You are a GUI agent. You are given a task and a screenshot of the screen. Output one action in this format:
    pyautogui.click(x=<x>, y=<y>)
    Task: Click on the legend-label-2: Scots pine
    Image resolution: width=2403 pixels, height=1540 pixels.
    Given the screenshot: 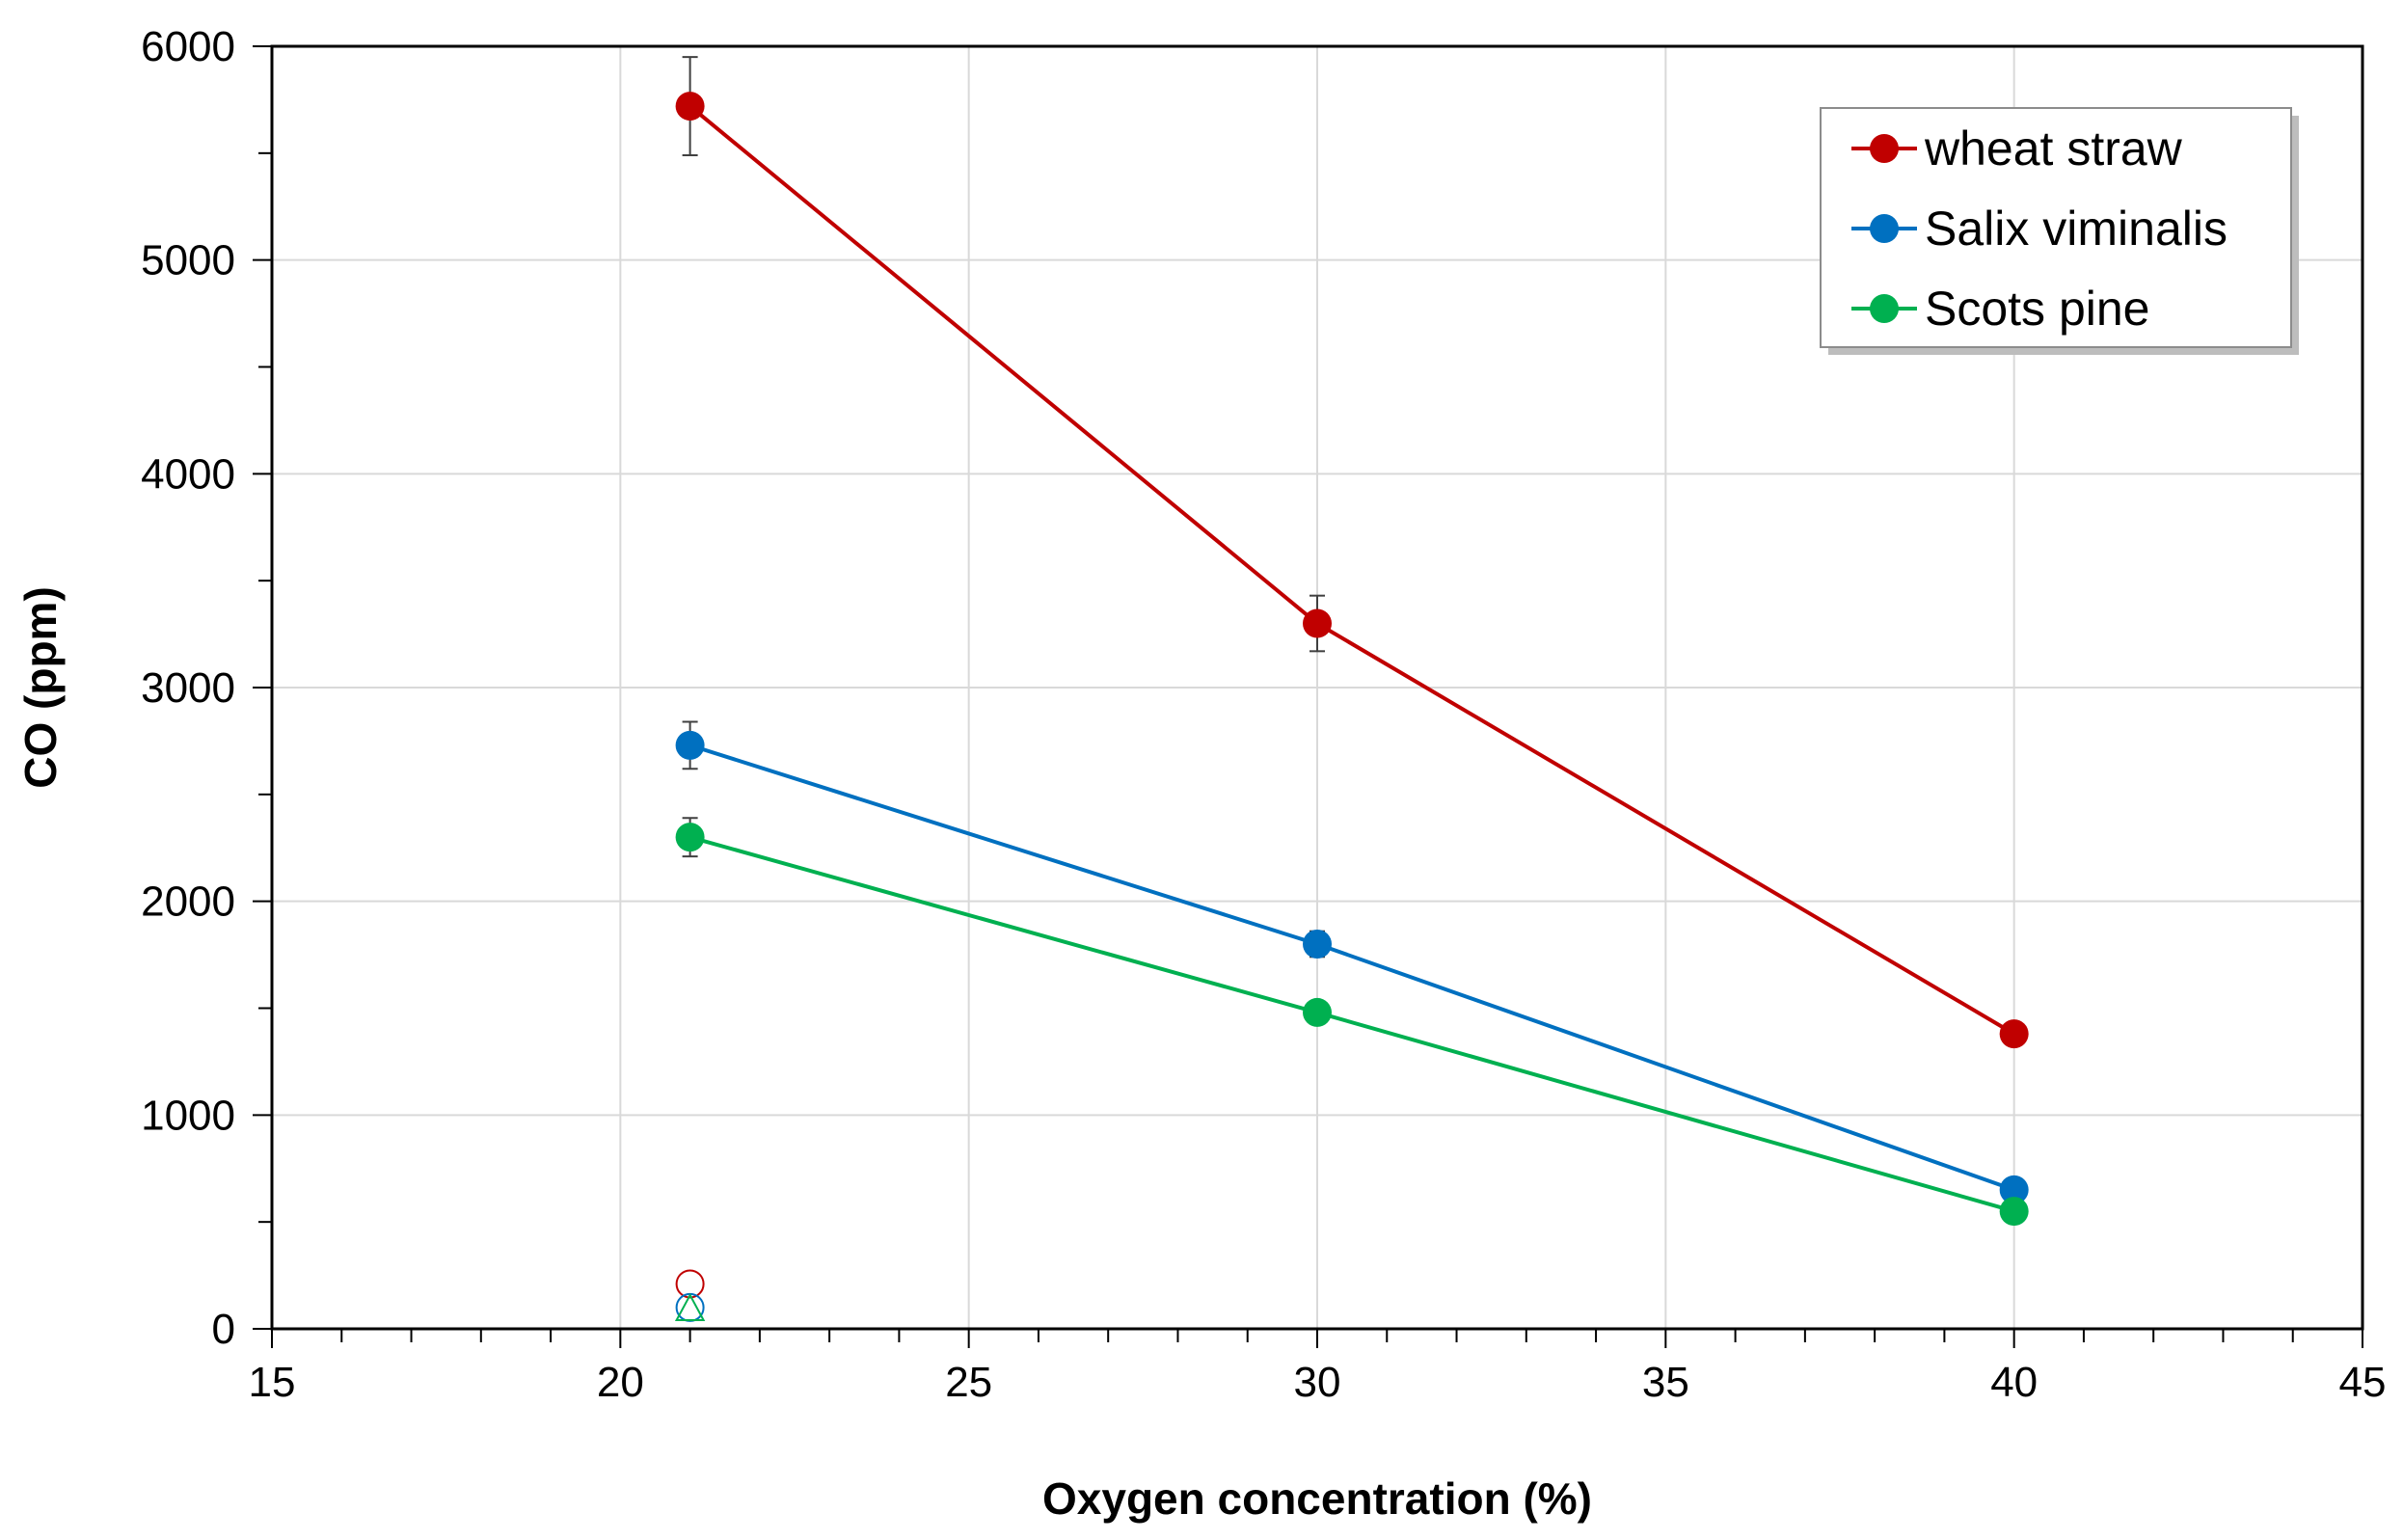 What is the action you would take?
    pyautogui.click(x=2037, y=309)
    